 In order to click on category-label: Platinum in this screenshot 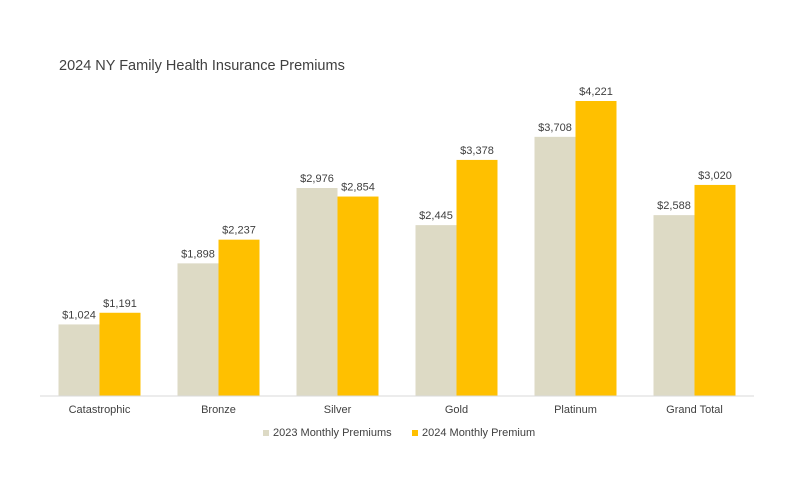, I will do `click(575, 410)`.